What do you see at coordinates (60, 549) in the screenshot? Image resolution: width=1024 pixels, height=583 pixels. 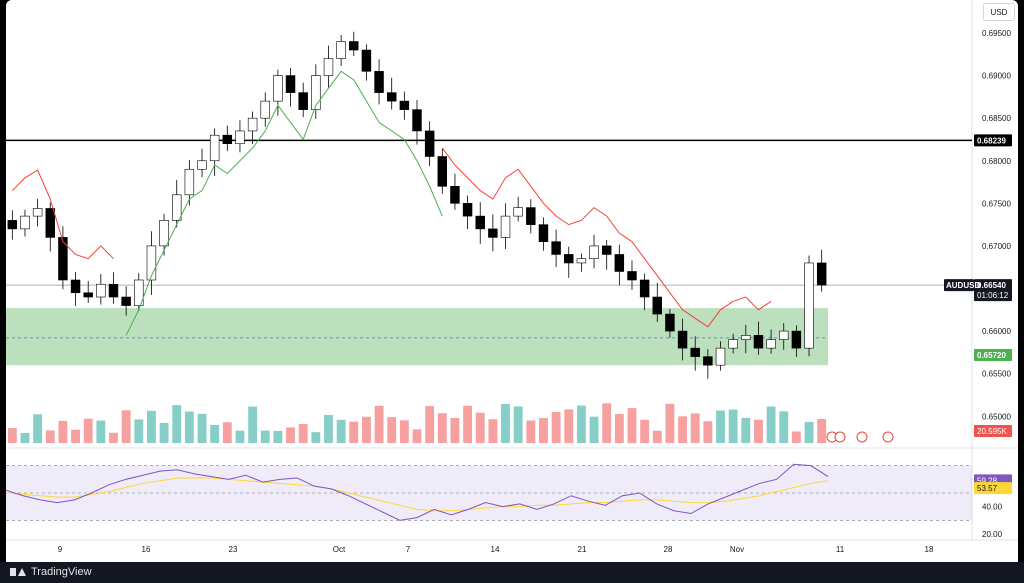 I see `time-tick-label: 9` at bounding box center [60, 549].